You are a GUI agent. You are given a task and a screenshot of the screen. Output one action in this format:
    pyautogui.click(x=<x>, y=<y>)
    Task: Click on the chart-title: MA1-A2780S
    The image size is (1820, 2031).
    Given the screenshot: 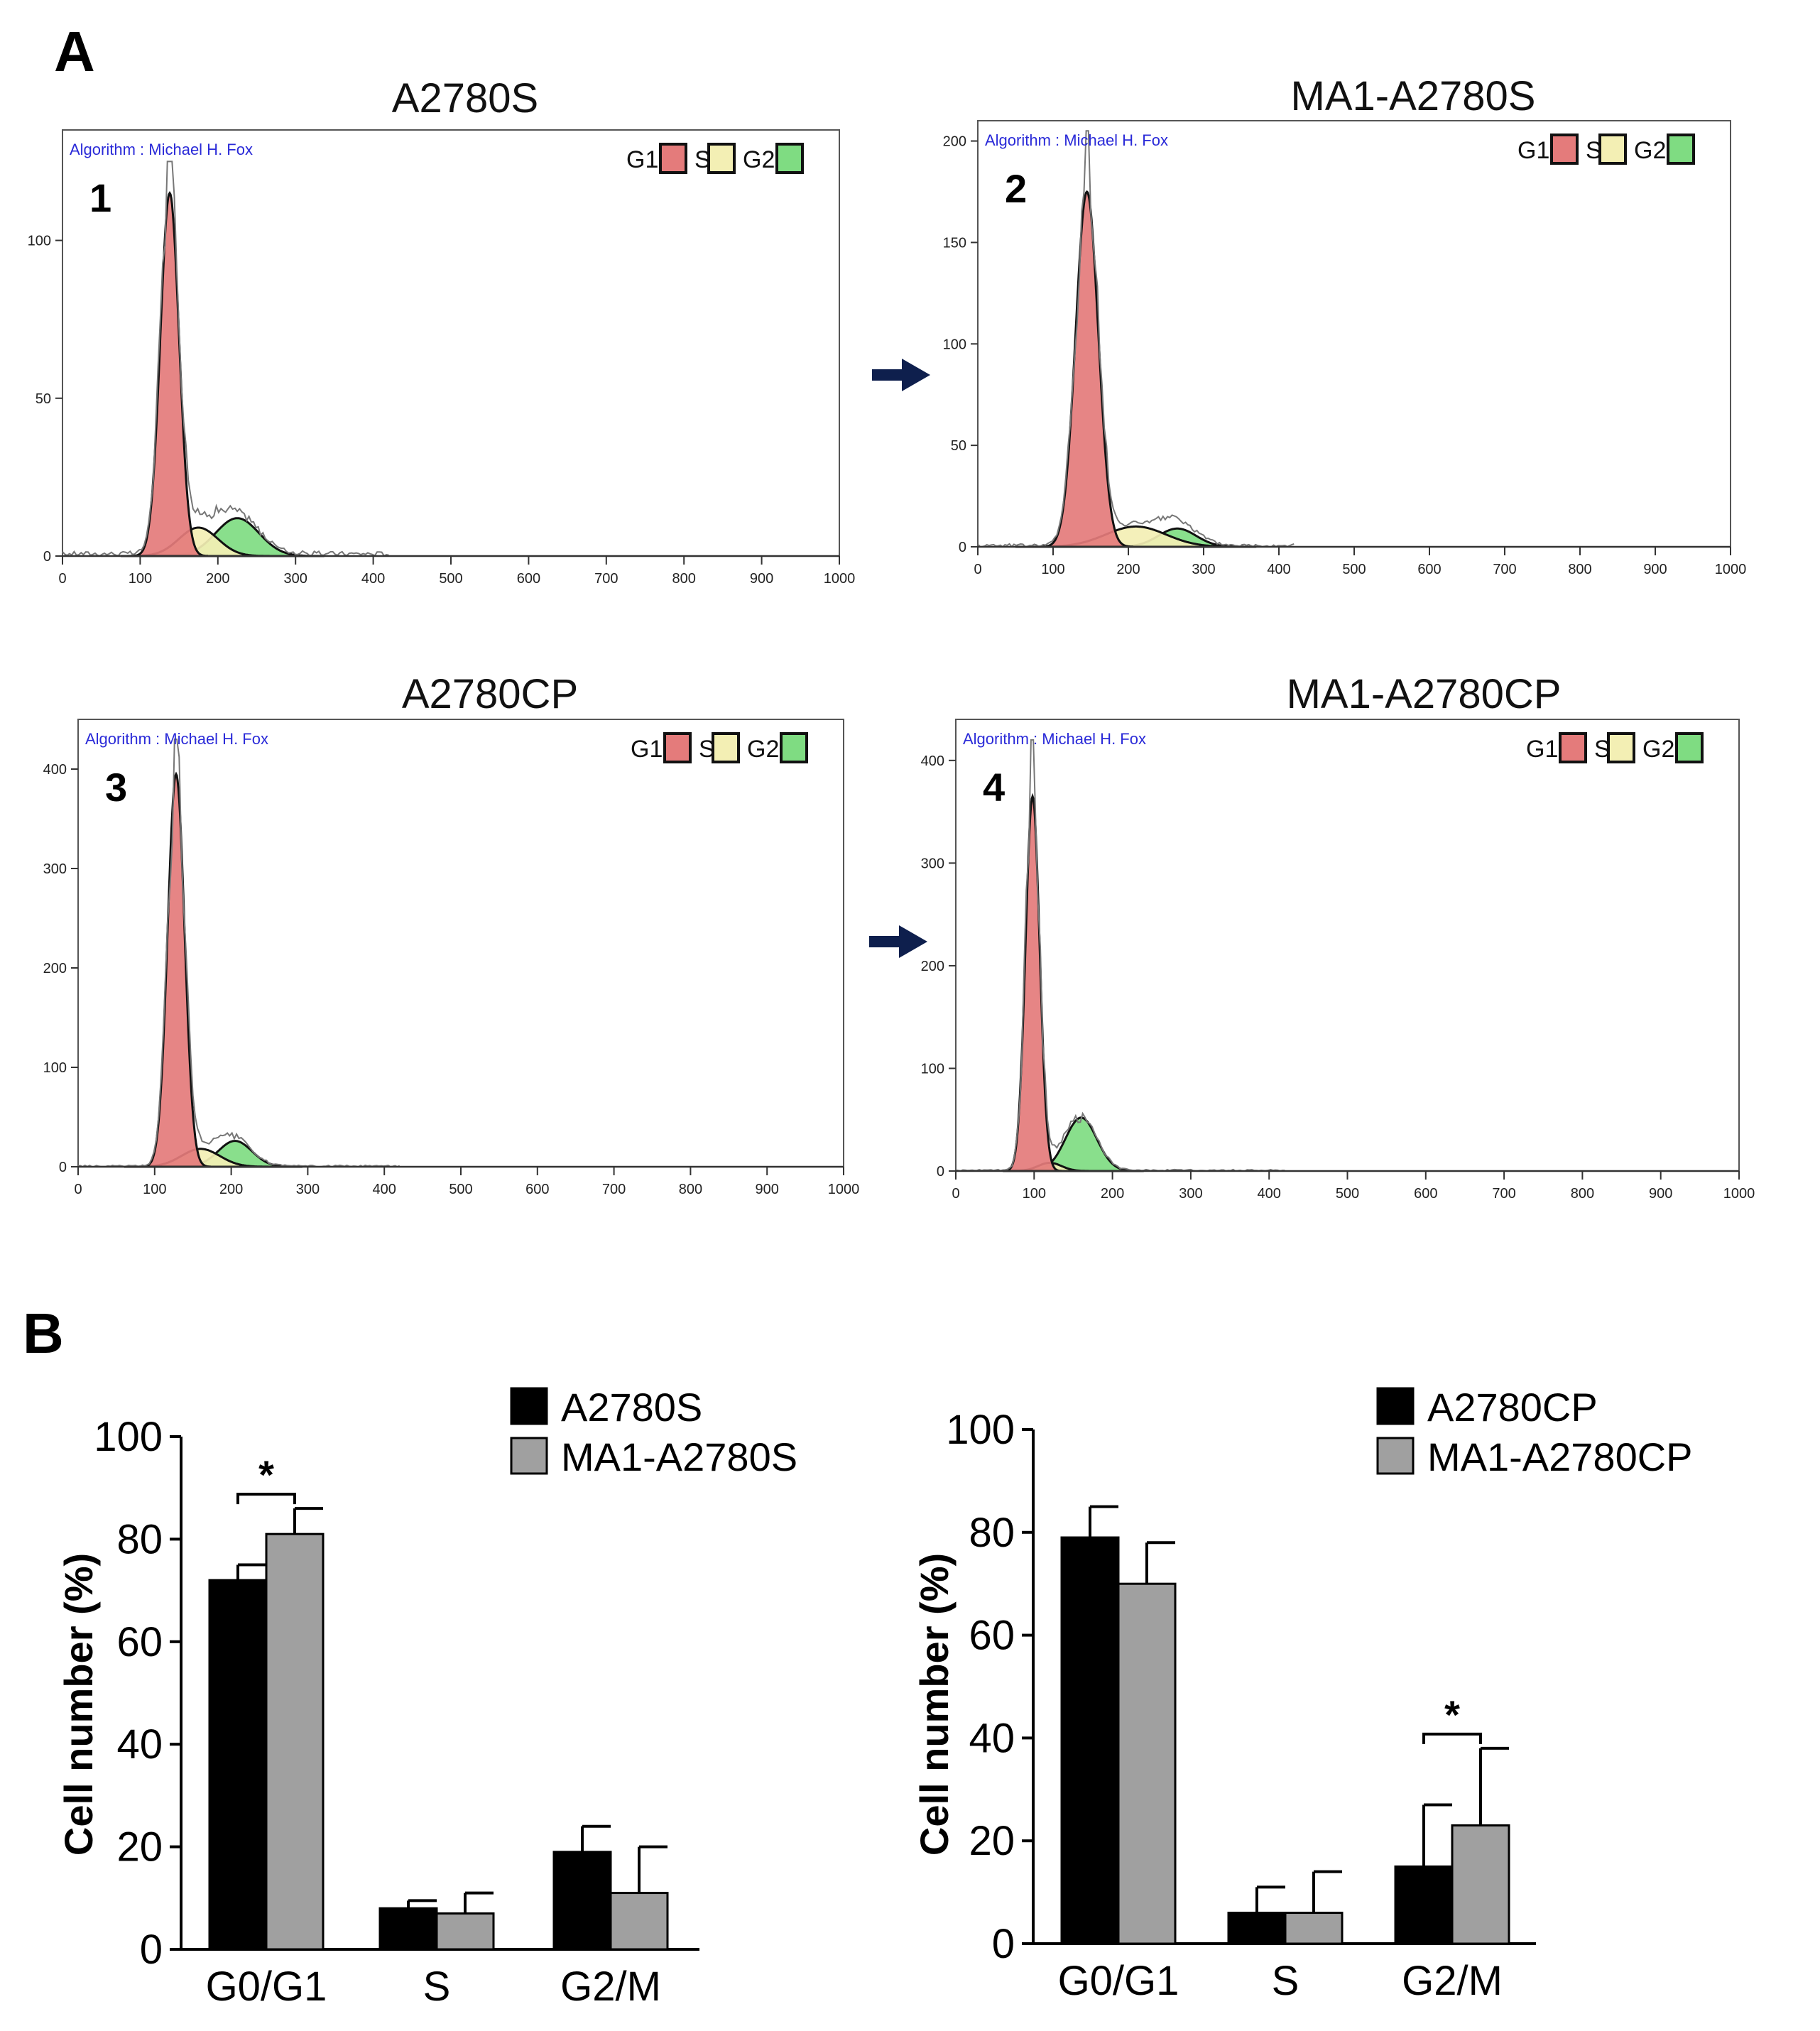 What is the action you would take?
    pyautogui.click(x=1414, y=96)
    